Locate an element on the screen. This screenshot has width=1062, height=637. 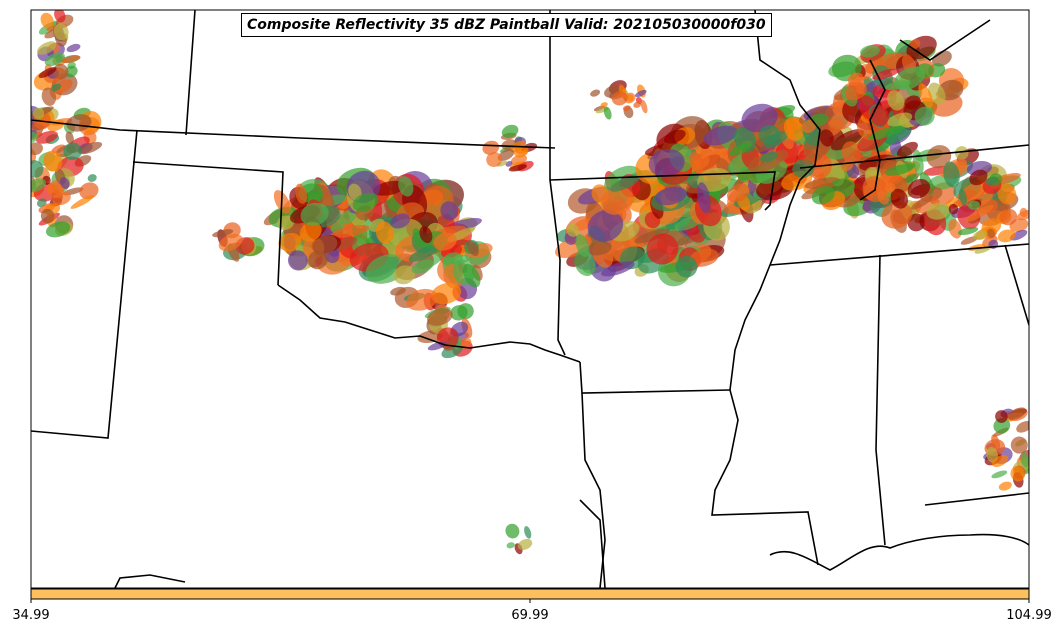
colorbar-tick-label-0: 34.99 is located at coordinates (31, 615).